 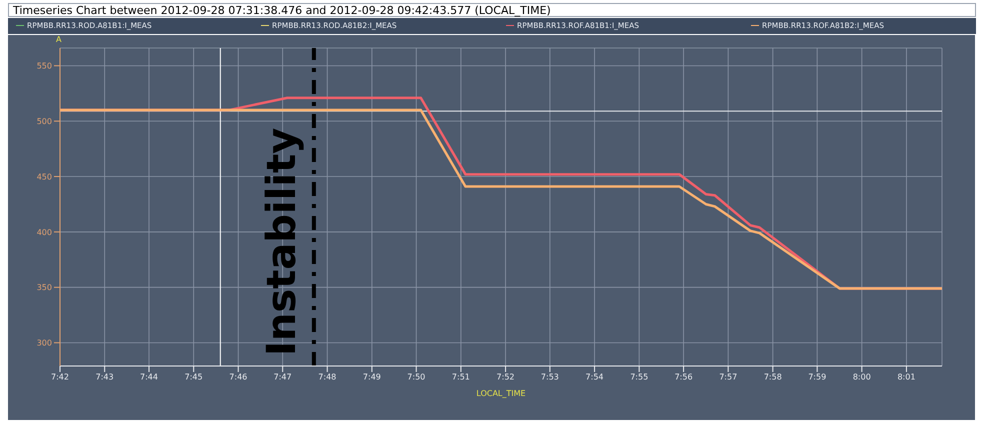 I want to click on y-tick-label: 350, so click(x=44, y=287).